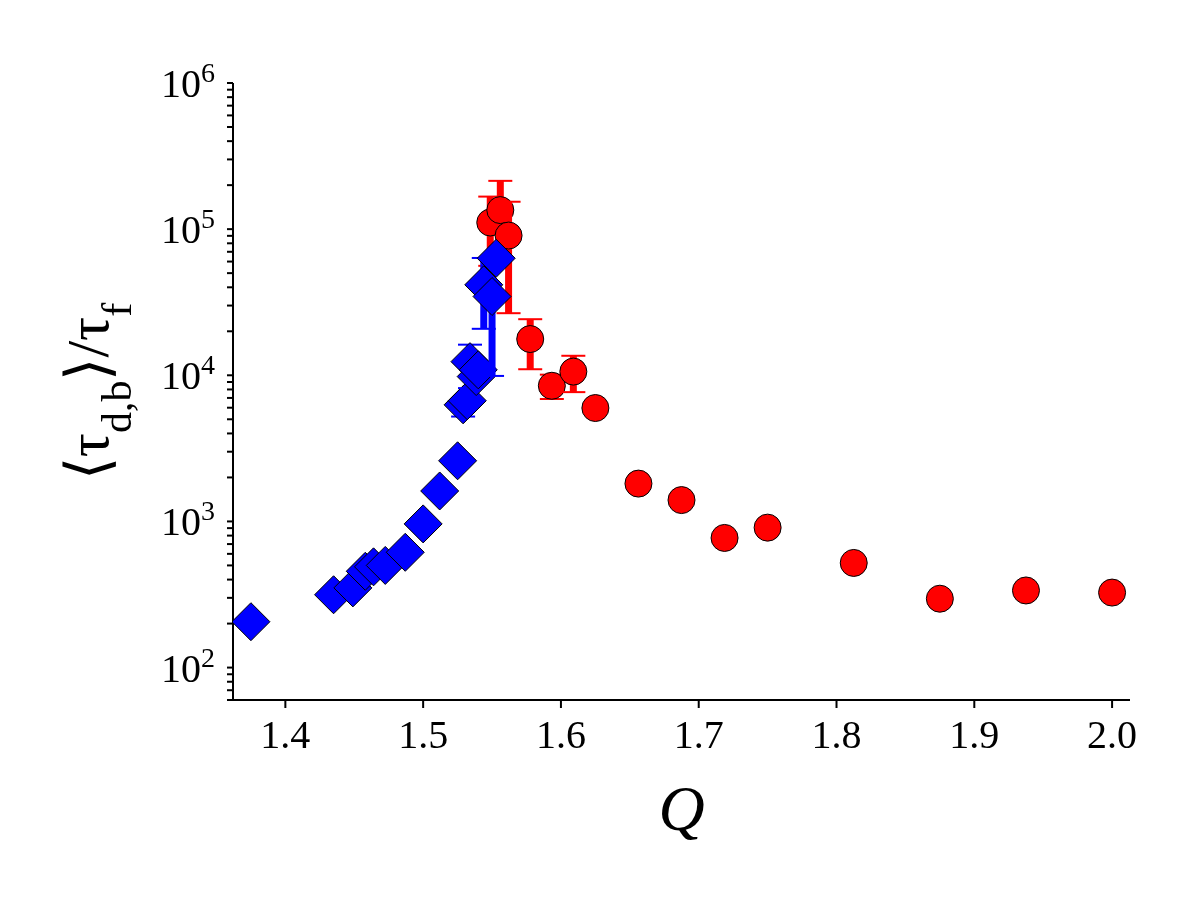 The width and height of the screenshot is (1200, 900). Describe the element at coordinates (423, 734) in the screenshot. I see `x-tick-label: 1.5` at that location.